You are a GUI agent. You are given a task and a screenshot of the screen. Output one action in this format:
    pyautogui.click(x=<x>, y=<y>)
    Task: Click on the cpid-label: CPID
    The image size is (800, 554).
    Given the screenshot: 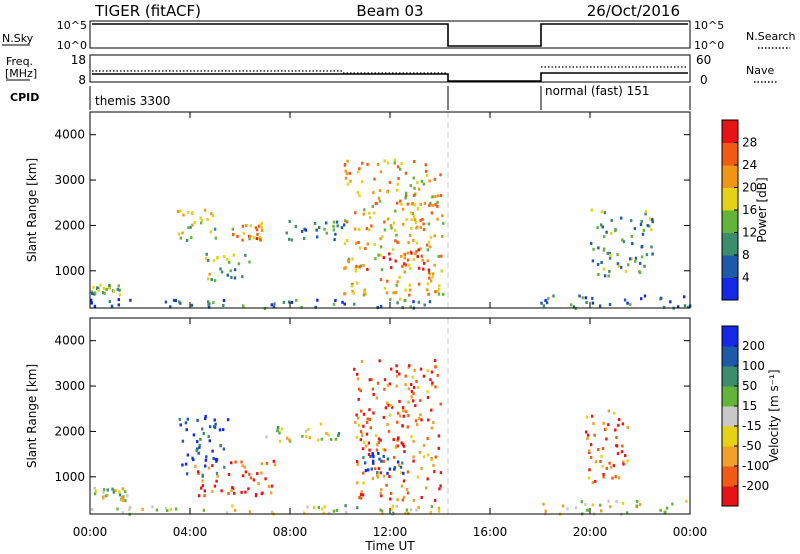 What is the action you would take?
    pyautogui.click(x=24, y=97)
    